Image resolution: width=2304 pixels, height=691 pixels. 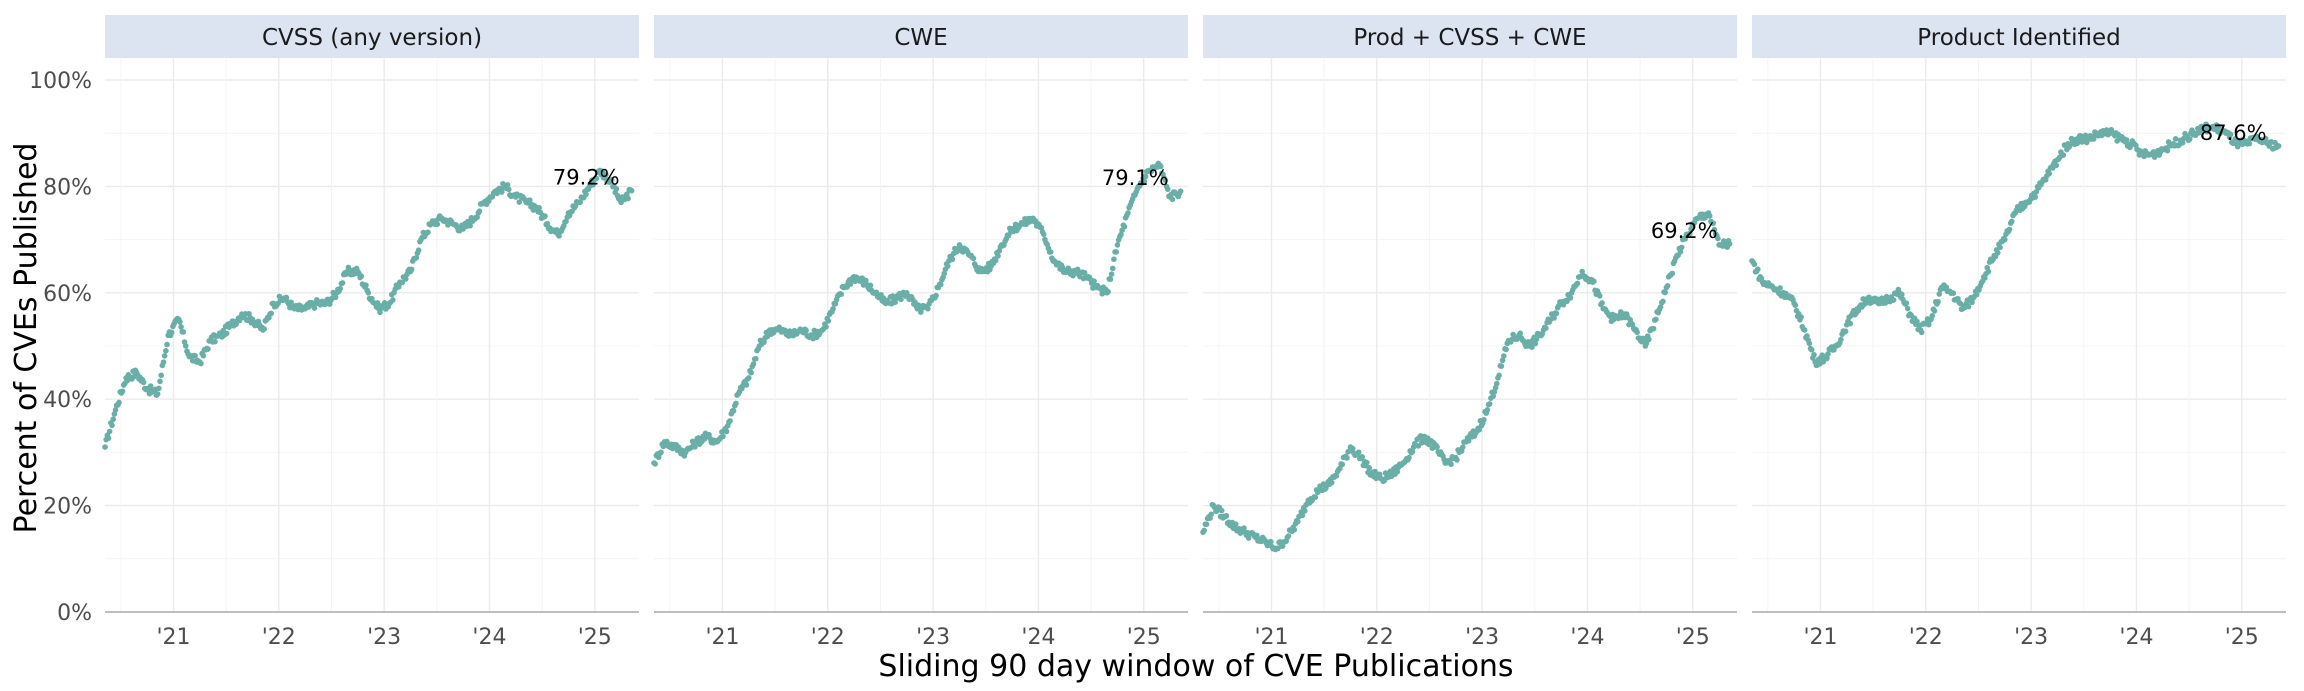 What do you see at coordinates (1135, 178) in the screenshot?
I see `end-value-label: 79.1%` at bounding box center [1135, 178].